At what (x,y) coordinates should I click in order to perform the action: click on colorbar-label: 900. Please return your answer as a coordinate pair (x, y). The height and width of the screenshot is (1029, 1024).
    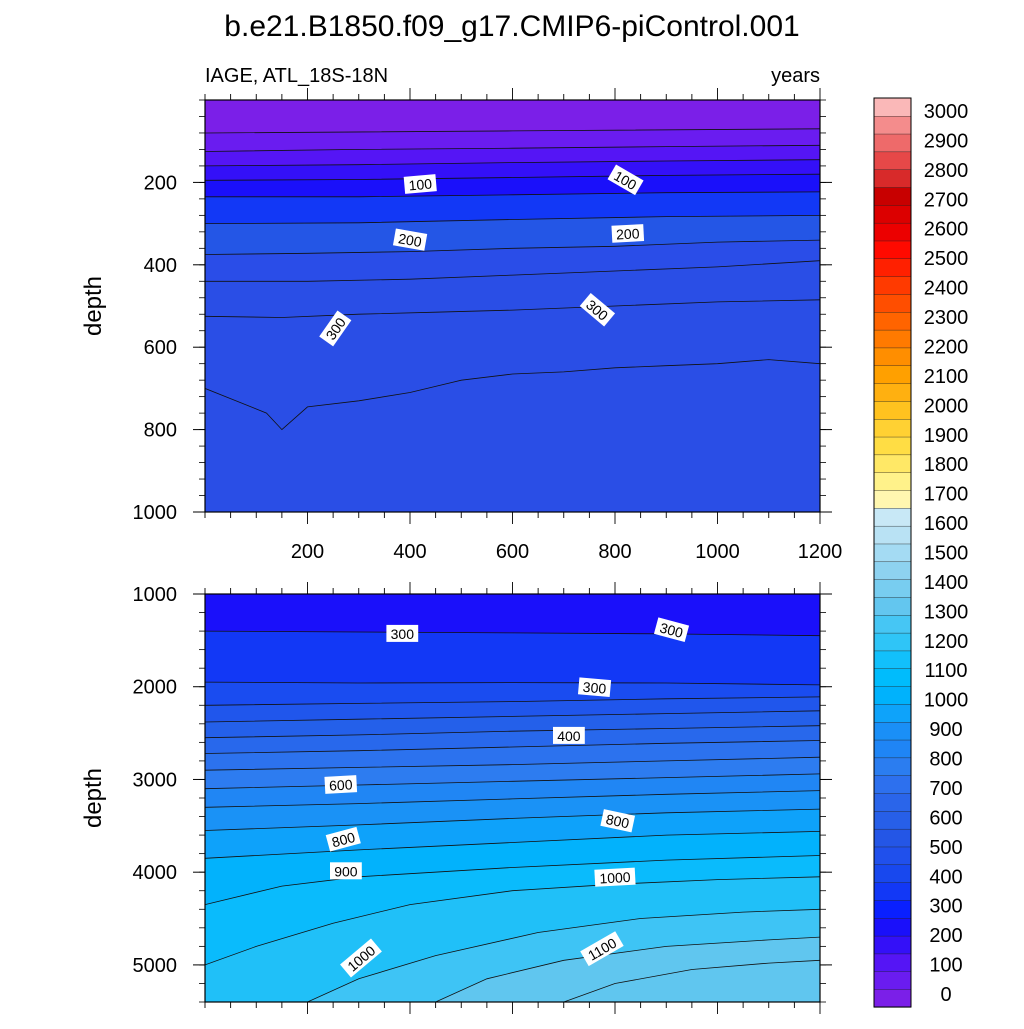
    Looking at the image, I should click on (945, 730).